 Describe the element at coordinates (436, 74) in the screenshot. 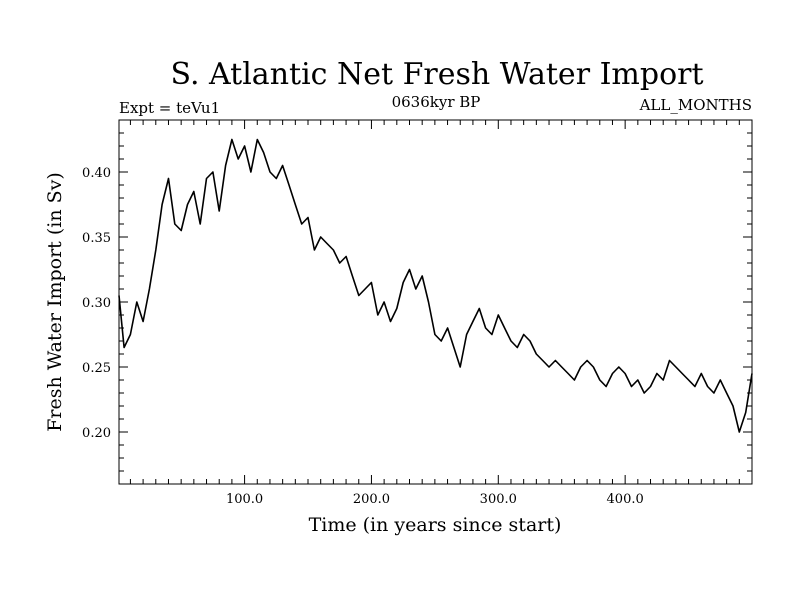

I see `chart-title: S. Atlantic Net Fresh Water Import` at that location.